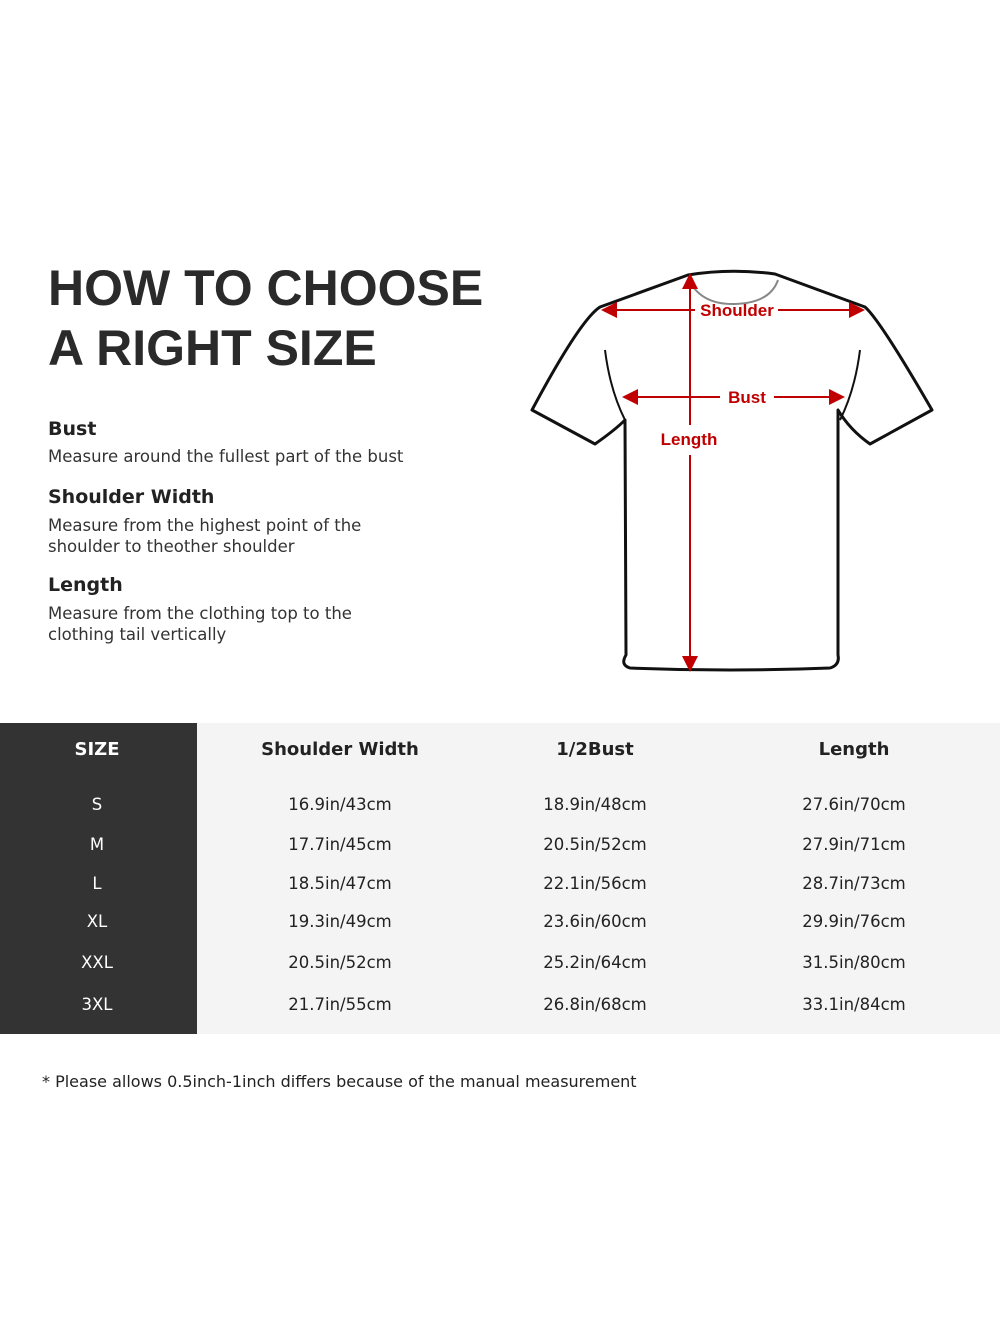 The image size is (1000, 1333). What do you see at coordinates (72, 429) in the screenshot?
I see `bust-heading: Bust` at bounding box center [72, 429].